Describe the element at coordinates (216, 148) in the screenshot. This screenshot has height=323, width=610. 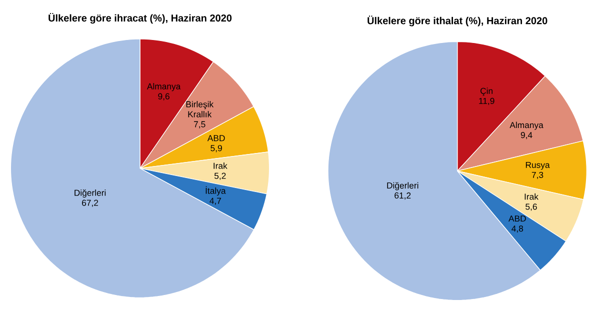
I see `data-label: 5,9` at that location.